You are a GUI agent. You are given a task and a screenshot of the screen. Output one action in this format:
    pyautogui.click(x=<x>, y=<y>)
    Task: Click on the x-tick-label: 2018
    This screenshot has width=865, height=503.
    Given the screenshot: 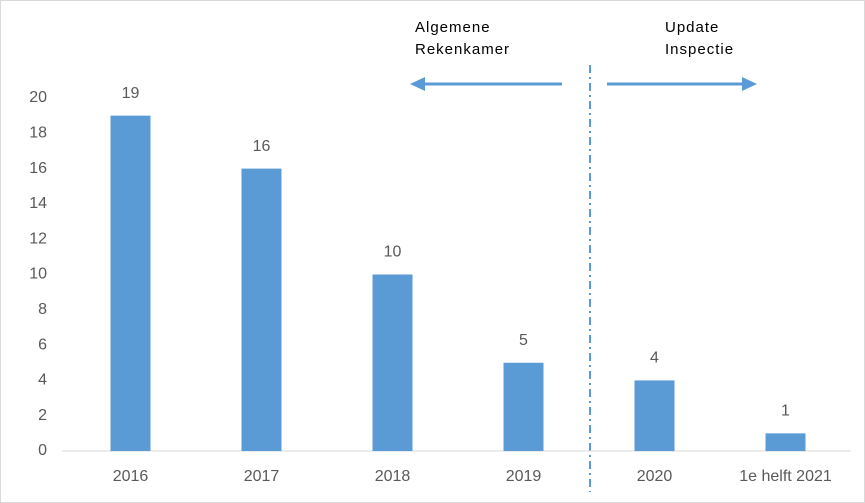 What is the action you would take?
    pyautogui.click(x=393, y=476)
    